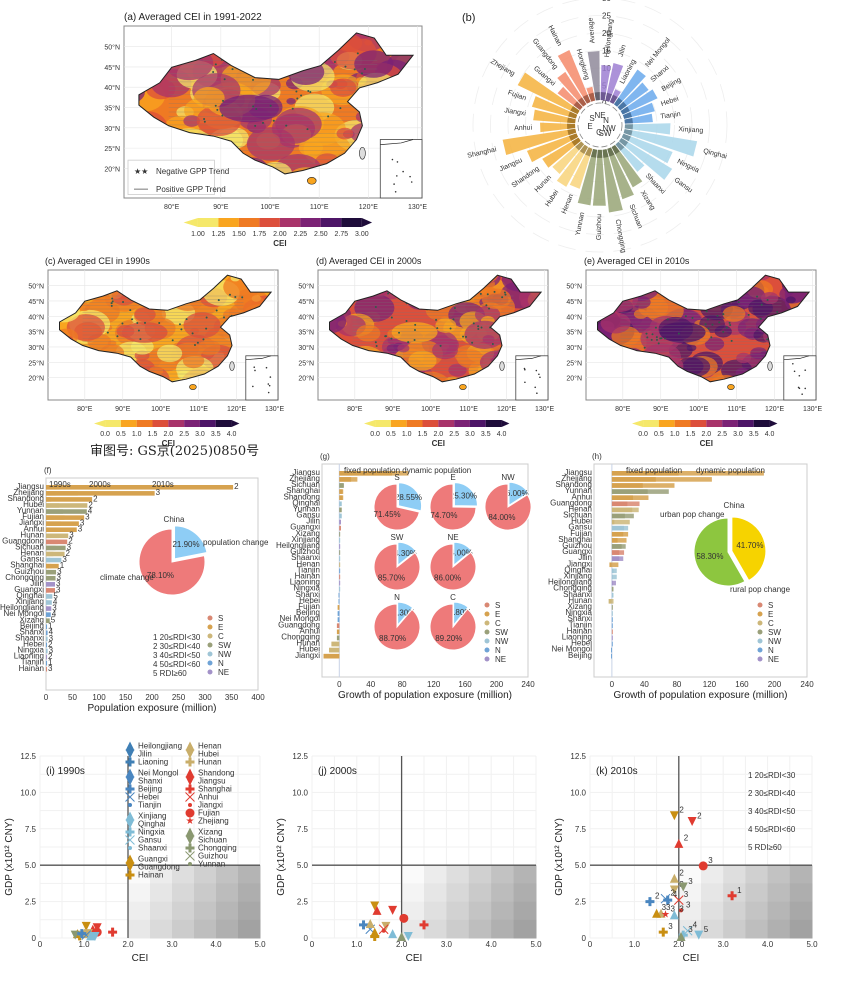  Describe the element at coordinates (760, 589) in the screenshot. I see `pie-annotation-rural: rural pop change` at that location.